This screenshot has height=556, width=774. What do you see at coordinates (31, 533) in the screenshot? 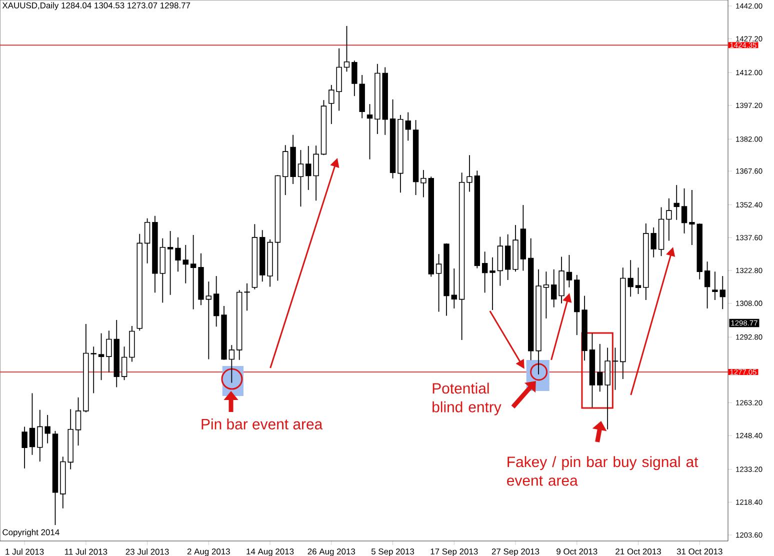
I see `annotation: Copyright 2014` at bounding box center [31, 533].